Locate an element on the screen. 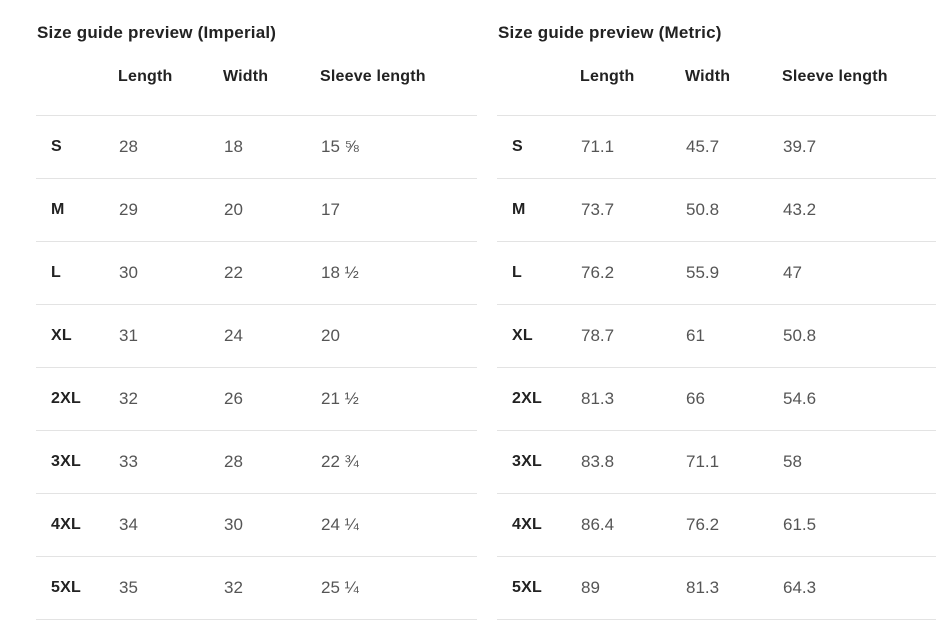  table-row: S 28 18 15 ⅝ is located at coordinates (256, 147).